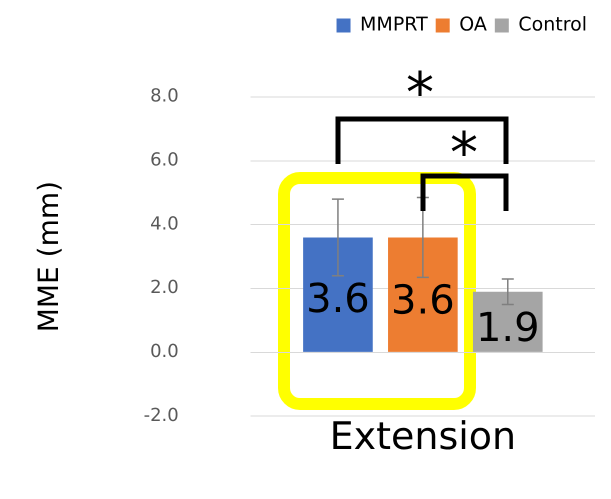 Image resolution: width=611 pixels, height=499 pixels. I want to click on x-tick-label: Extension, so click(423, 436).